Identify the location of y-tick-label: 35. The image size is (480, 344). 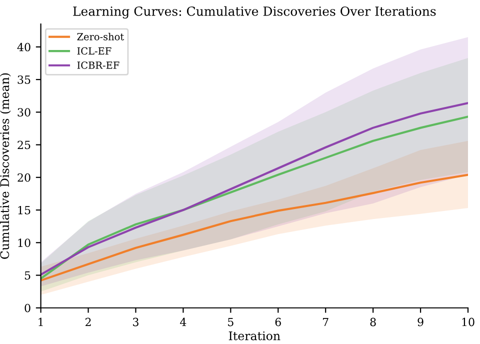
(24, 80).